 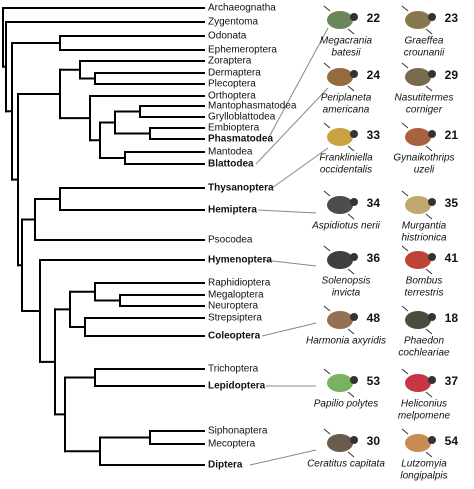 What do you see at coordinates (233, 369) in the screenshot?
I see `taxon-label: Trichoptera` at bounding box center [233, 369].